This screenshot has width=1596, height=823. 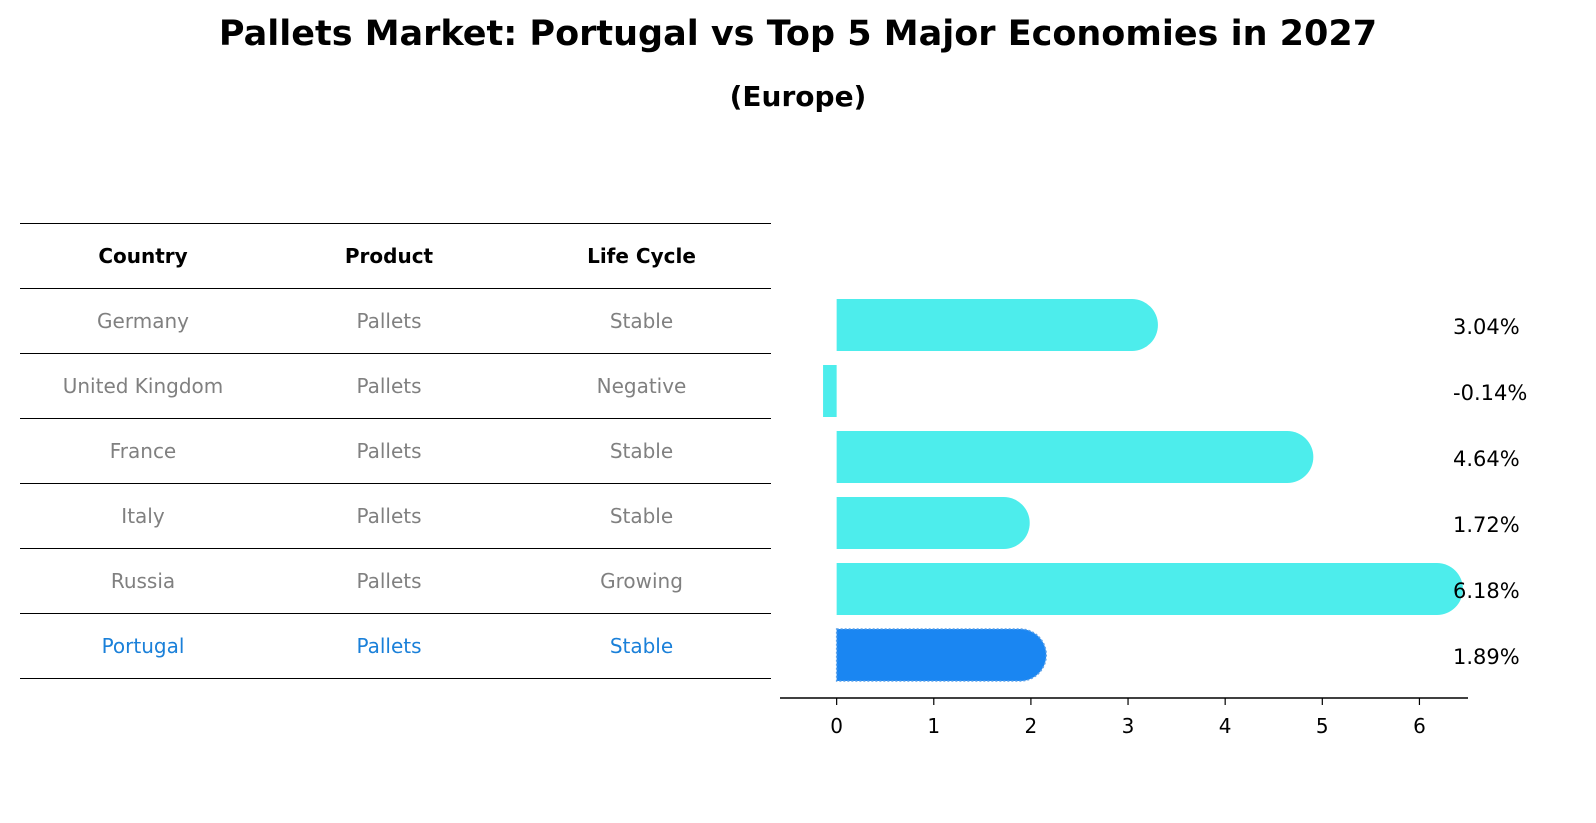 What do you see at coordinates (1486, 525) in the screenshot?
I see `data-label: 1.72%` at bounding box center [1486, 525].